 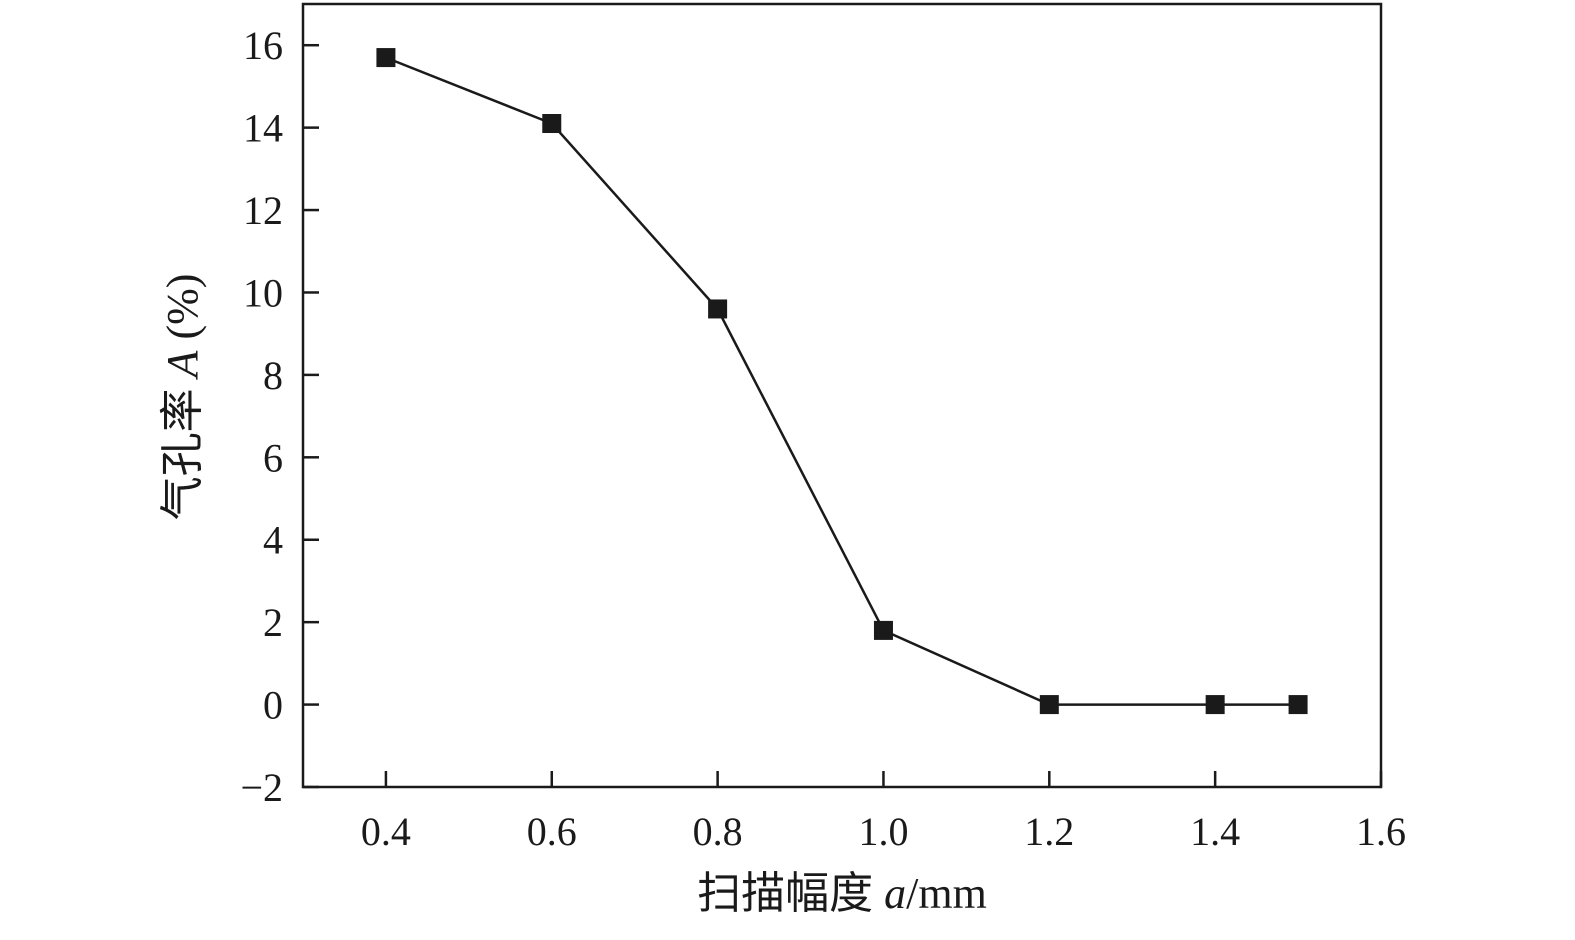 I want to click on y-tick-label: 16, so click(x=263, y=45).